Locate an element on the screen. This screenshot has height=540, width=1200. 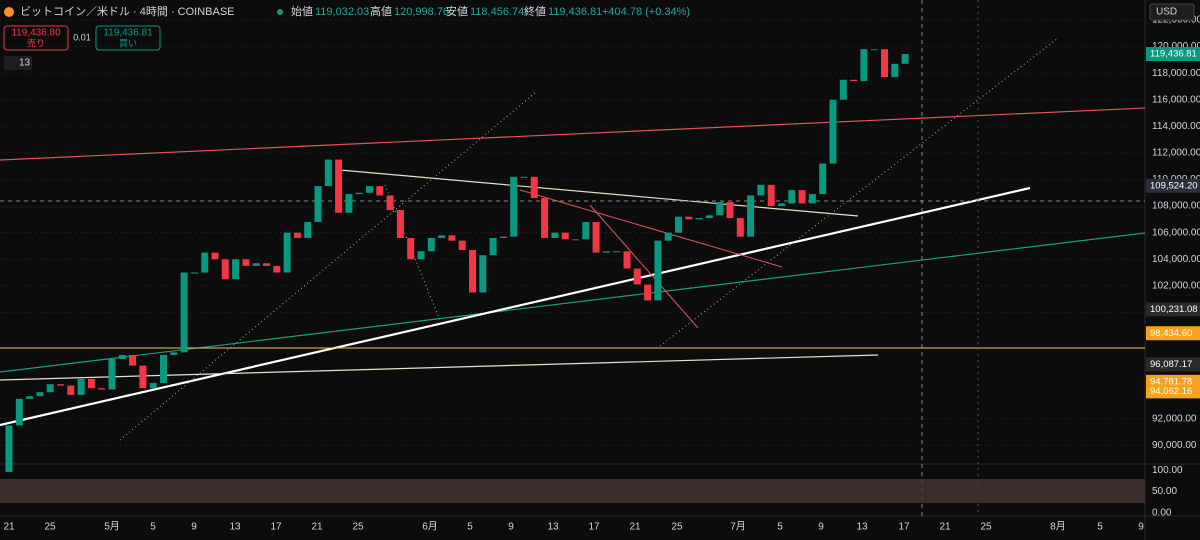
oscillator-band is located at coordinates (572, 491).